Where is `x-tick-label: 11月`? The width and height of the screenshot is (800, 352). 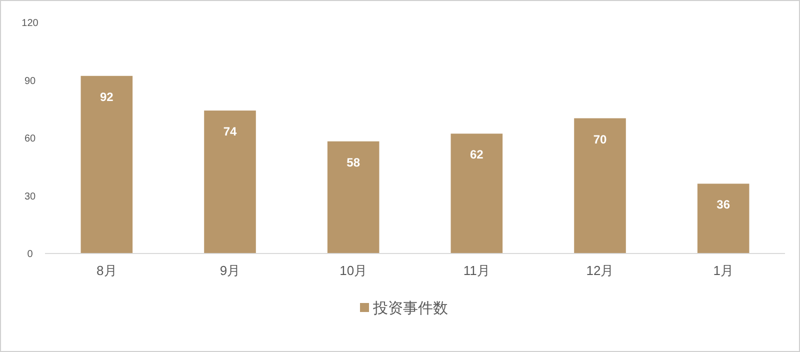
x-tick-label: 11月 is located at coordinates (476, 270).